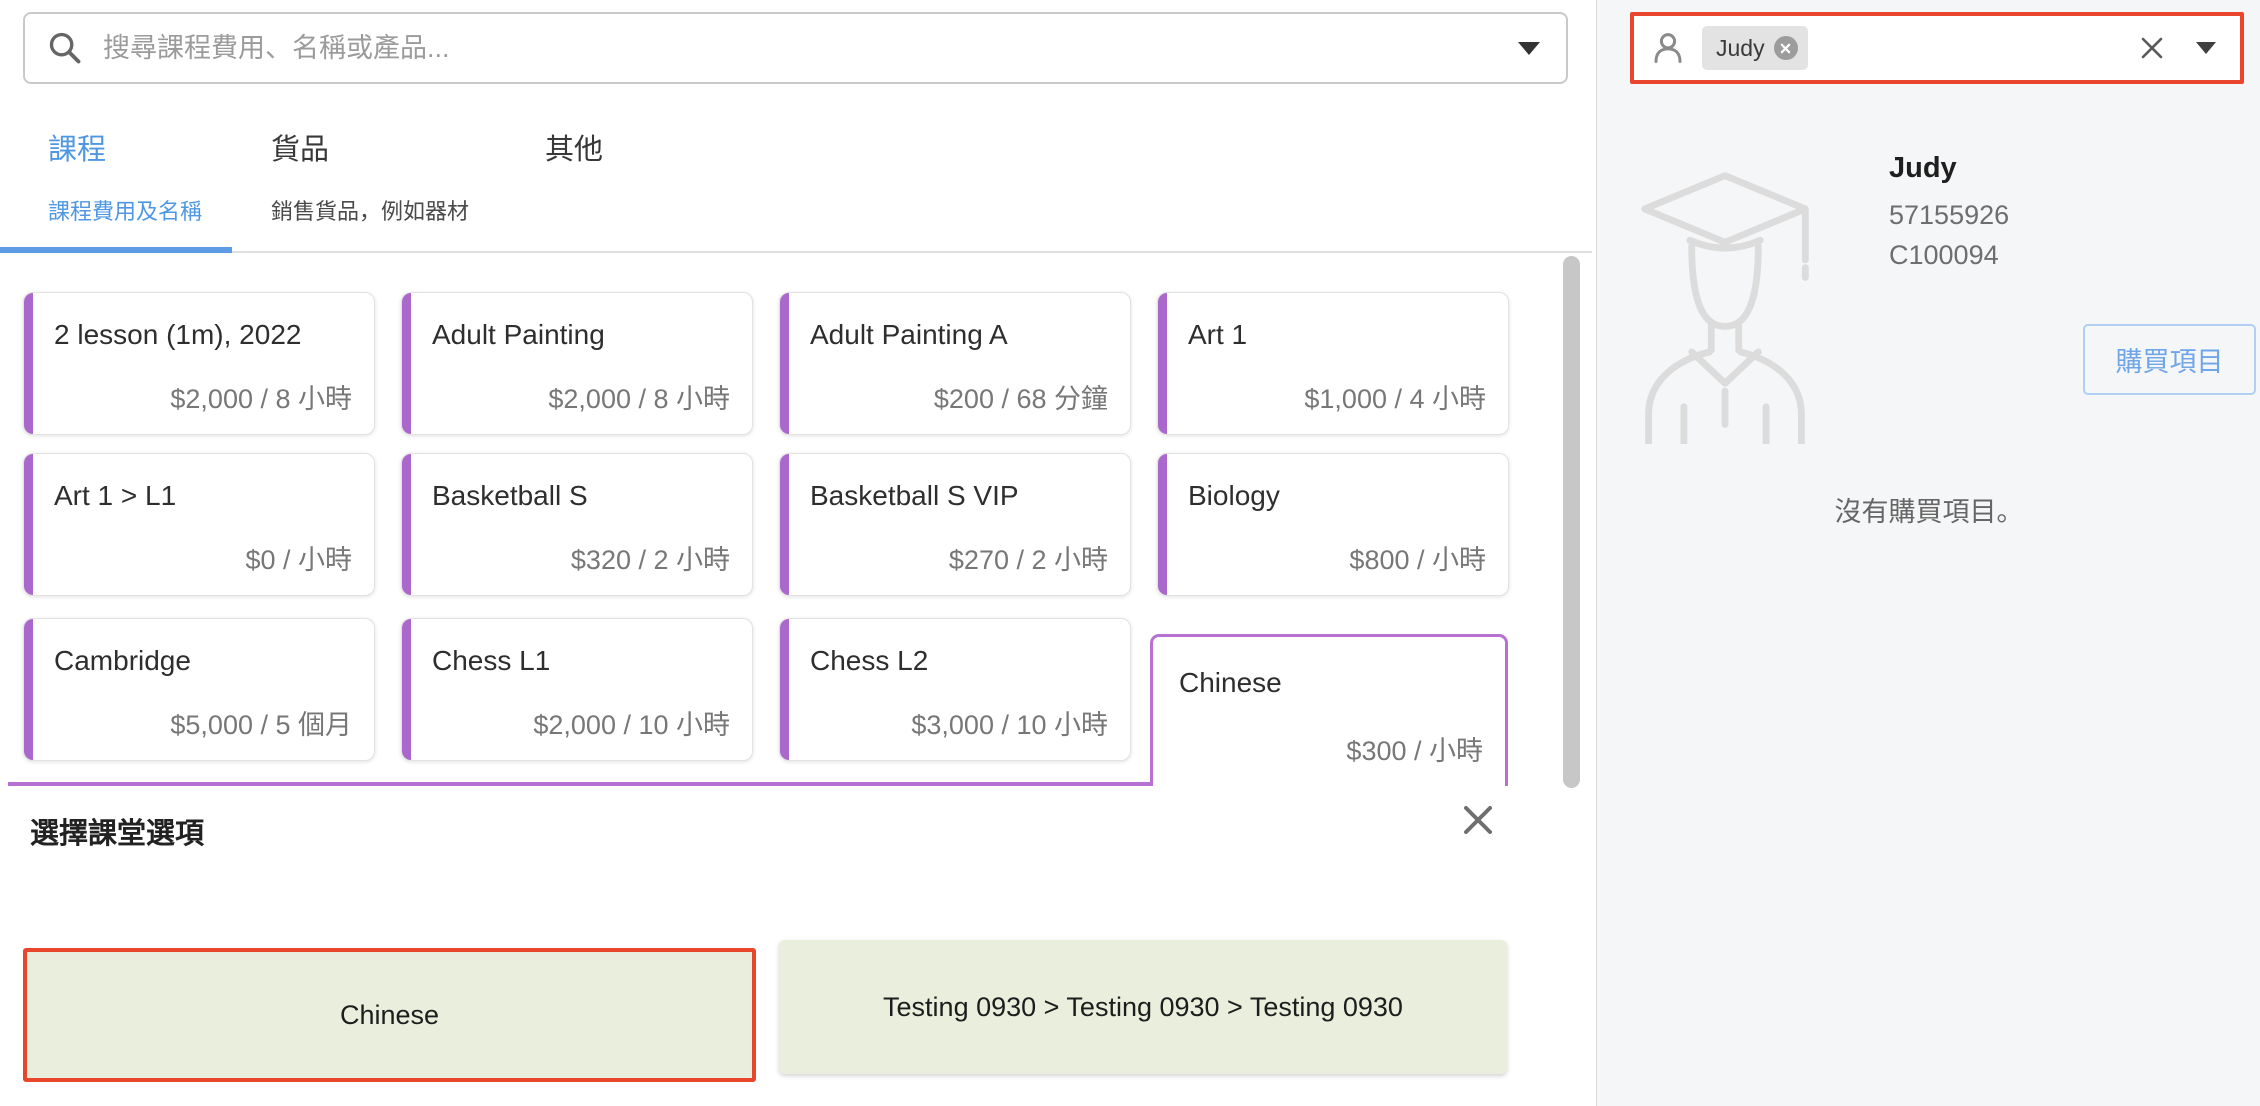  Describe the element at coordinates (491, 660) in the screenshot. I see `course-name: Chess L1` at that location.